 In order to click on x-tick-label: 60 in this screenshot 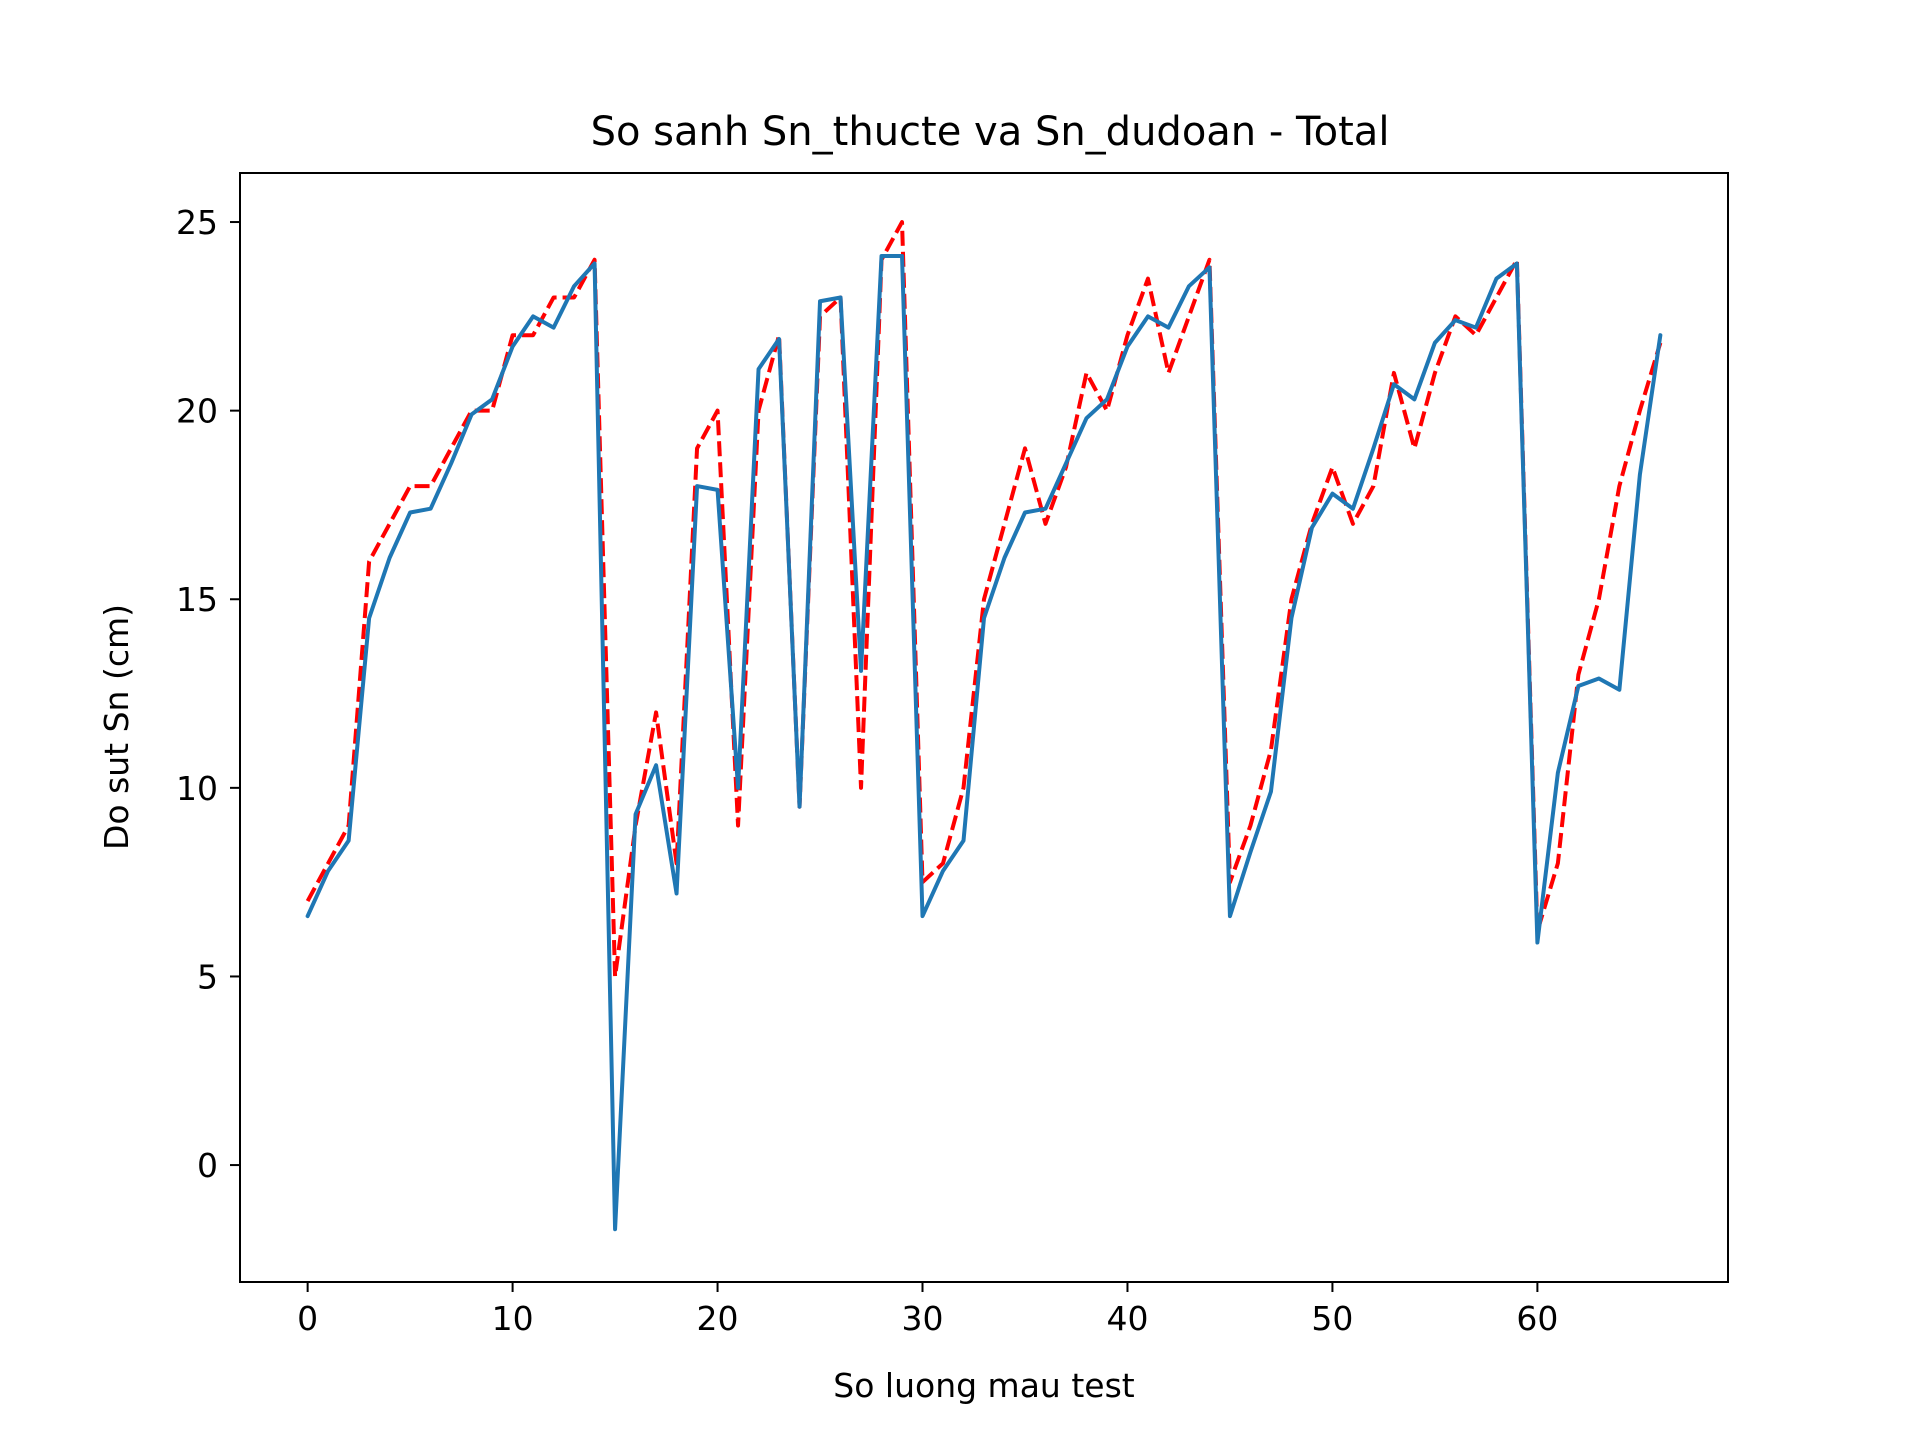, I will do `click(1537, 1318)`.